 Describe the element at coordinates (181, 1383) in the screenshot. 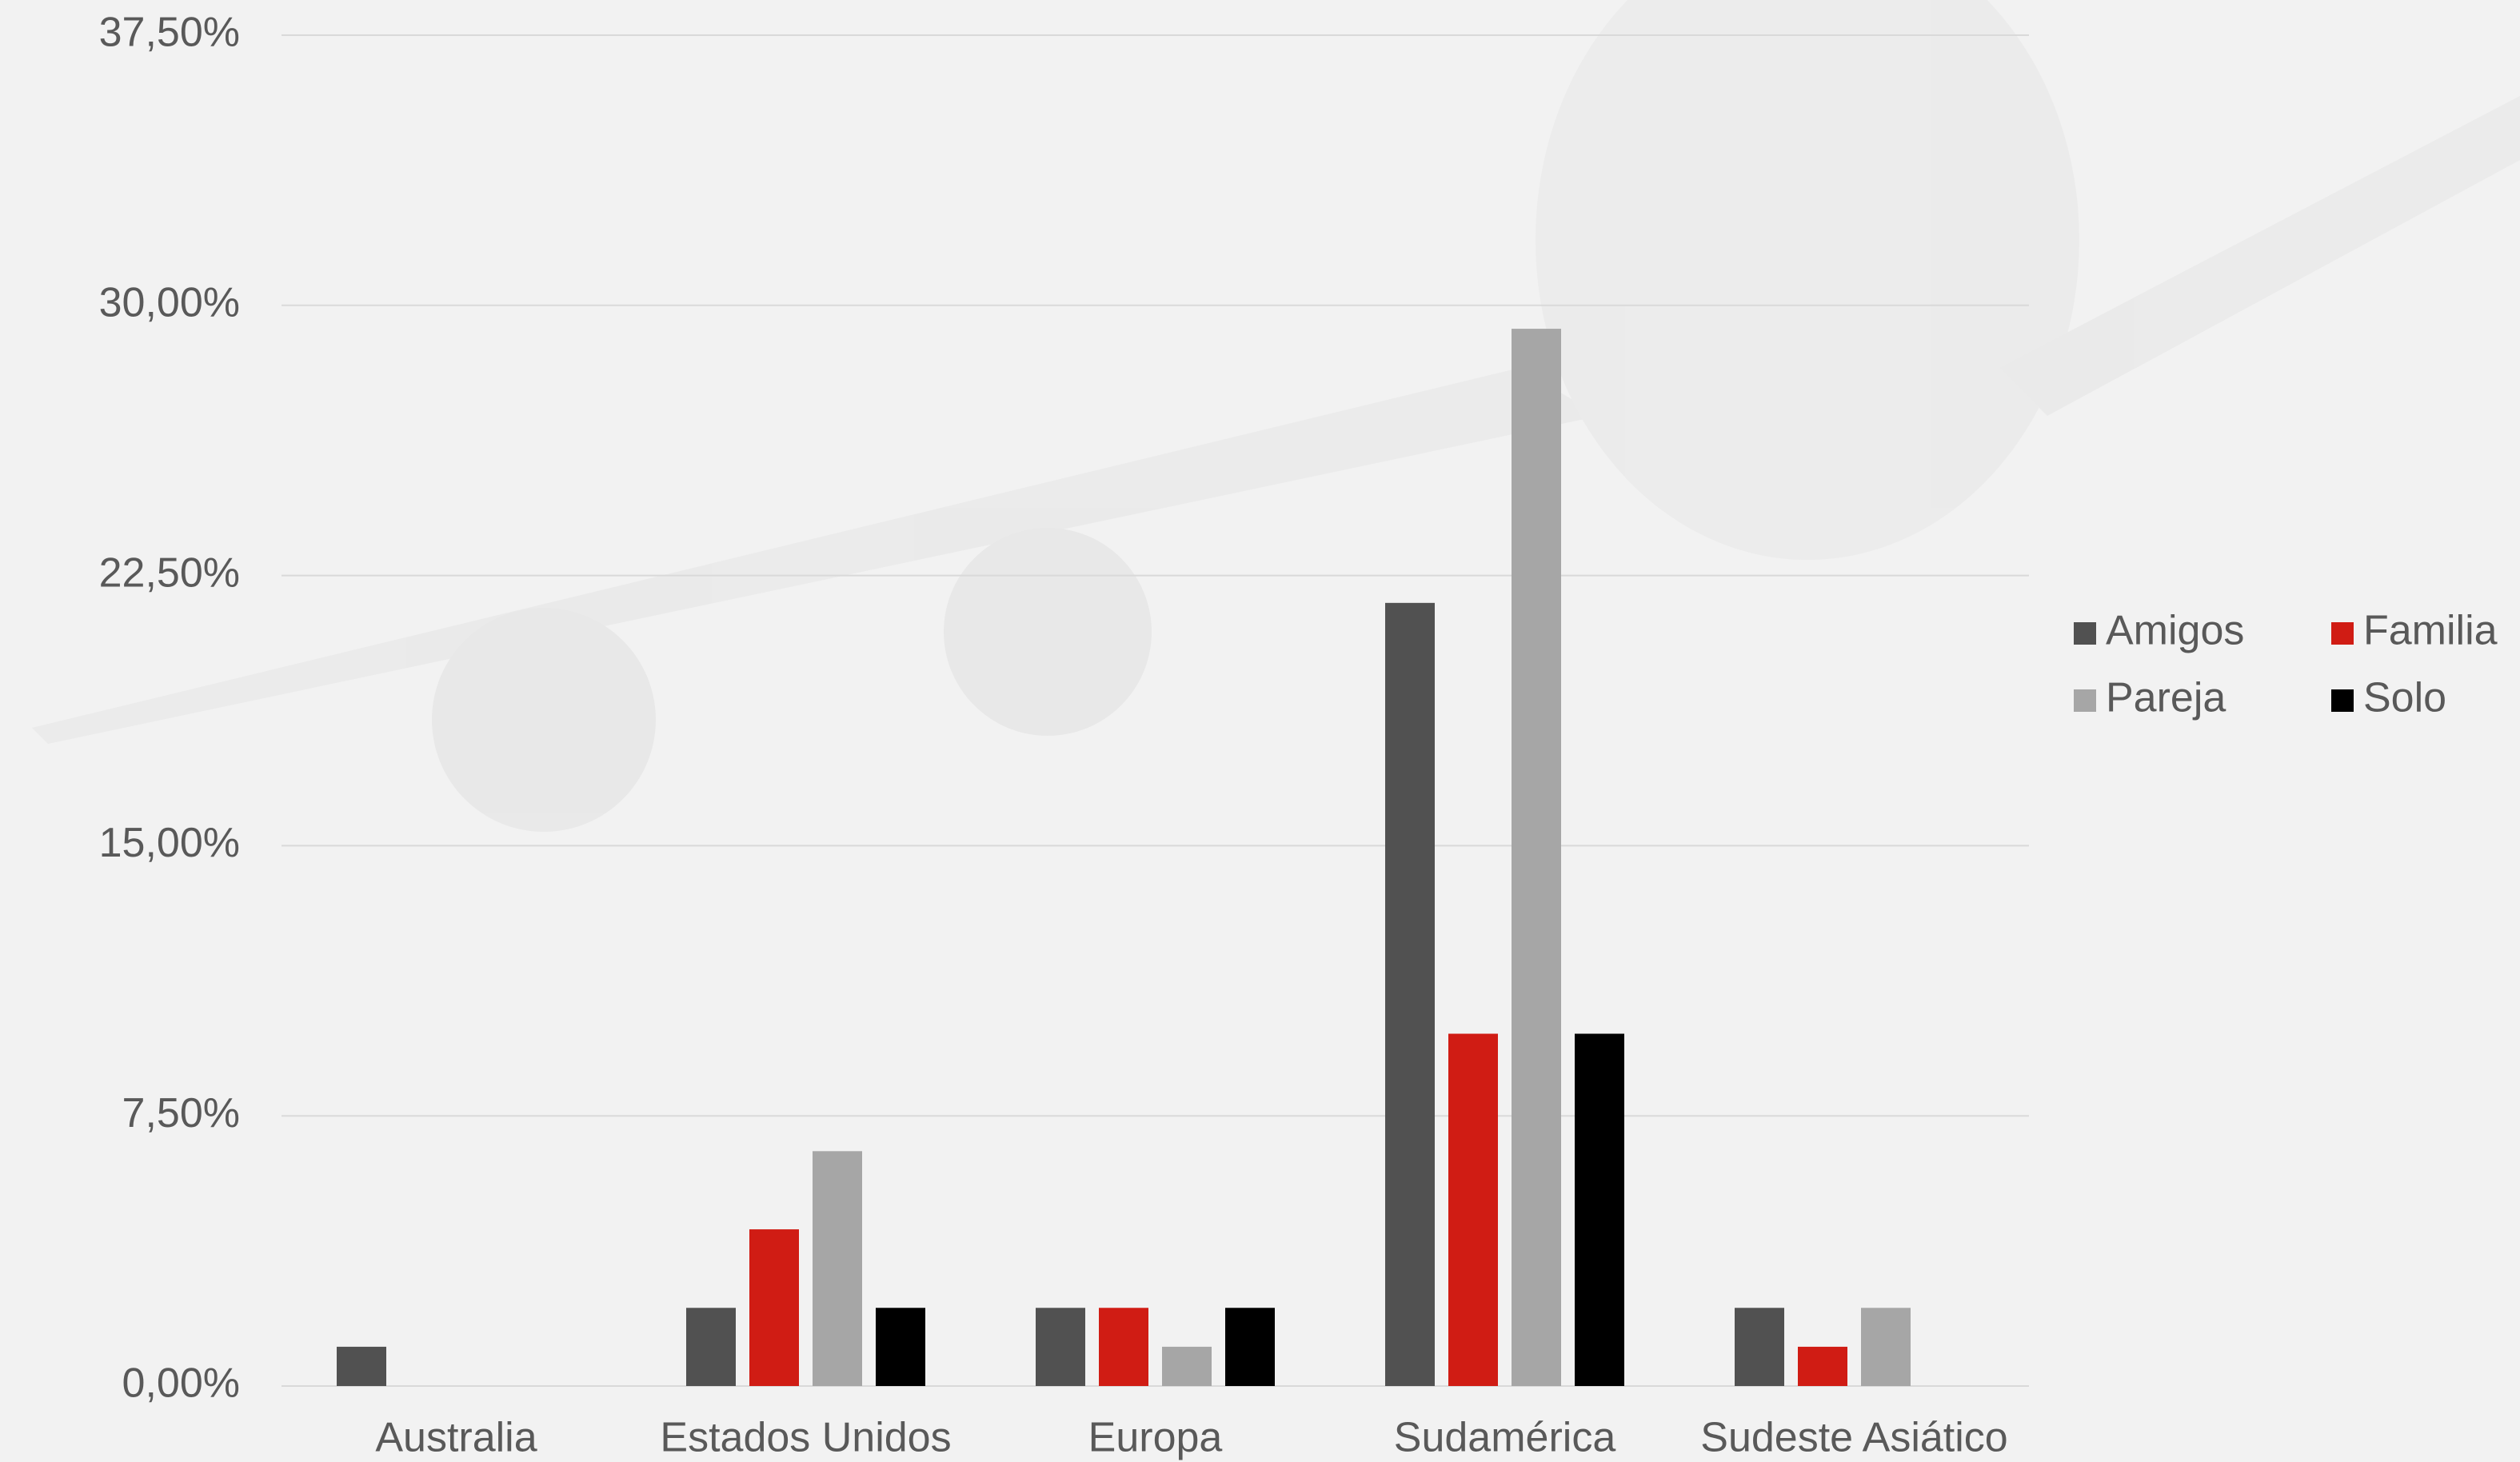

I see `y-tick-label: 0,00%` at that location.